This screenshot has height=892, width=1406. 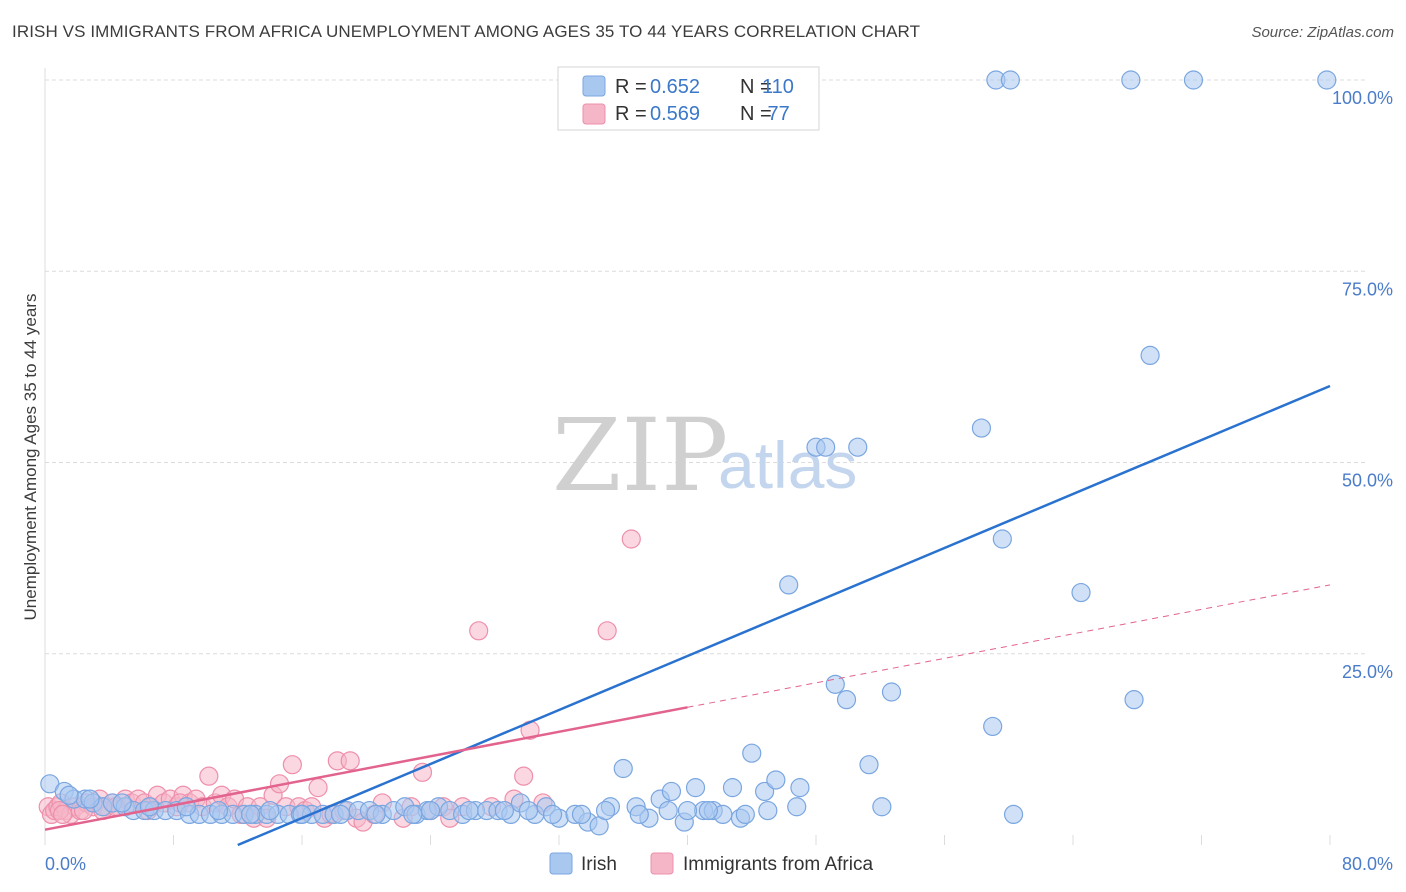 I want to click on y-tick-label: 50.0%, so click(x=1367, y=481).